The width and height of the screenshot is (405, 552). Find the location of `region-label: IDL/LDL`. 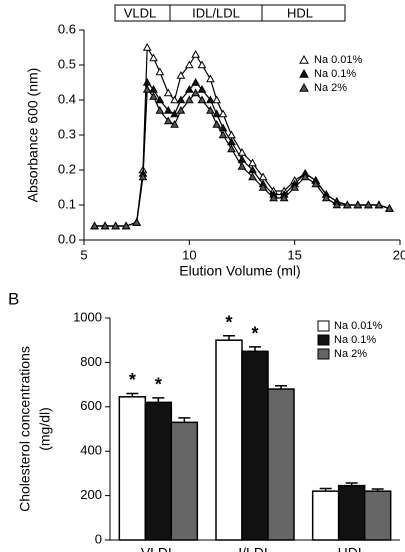

region-label: IDL/LDL is located at coordinates (216, 12).